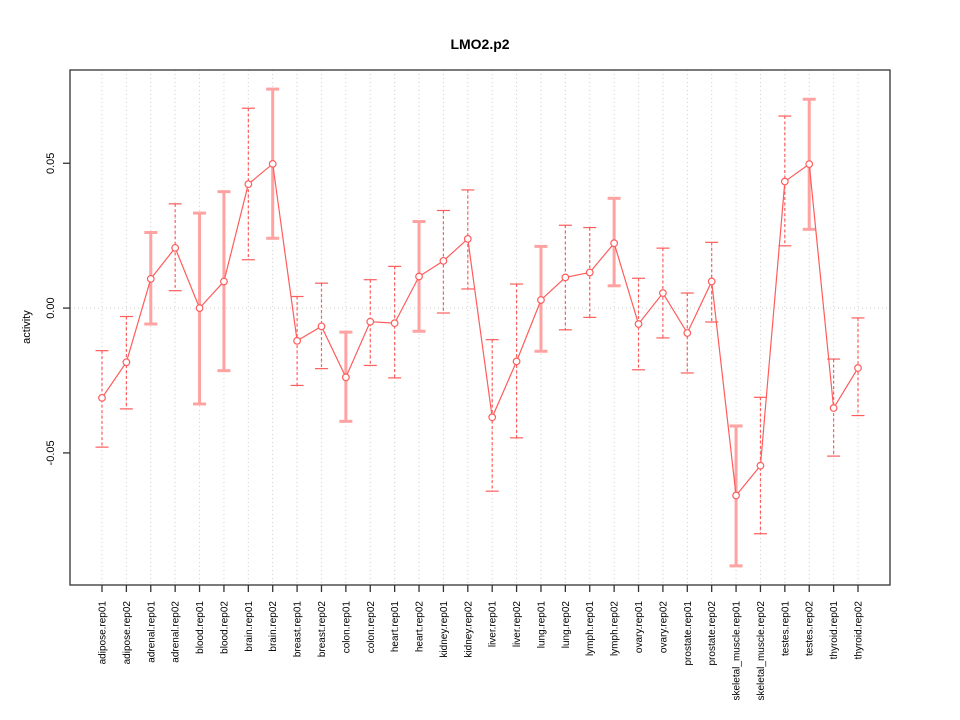  What do you see at coordinates (663, 627) in the screenshot?
I see `x-tick-label: ovary.rep02` at bounding box center [663, 627].